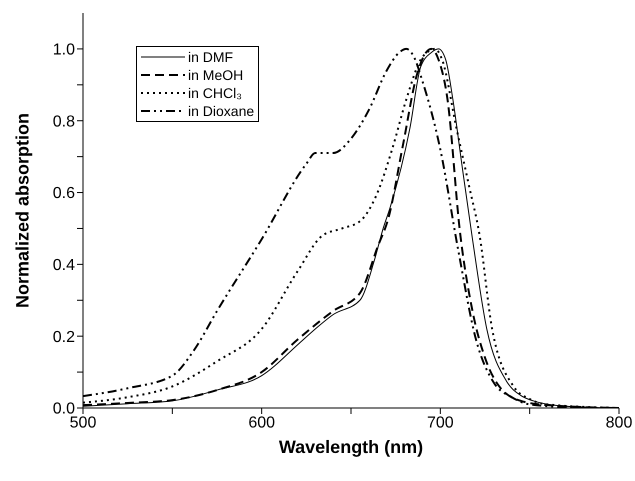 This screenshot has height=481, width=635. What do you see at coordinates (262, 423) in the screenshot?
I see `x-tick-label: 600` at bounding box center [262, 423].